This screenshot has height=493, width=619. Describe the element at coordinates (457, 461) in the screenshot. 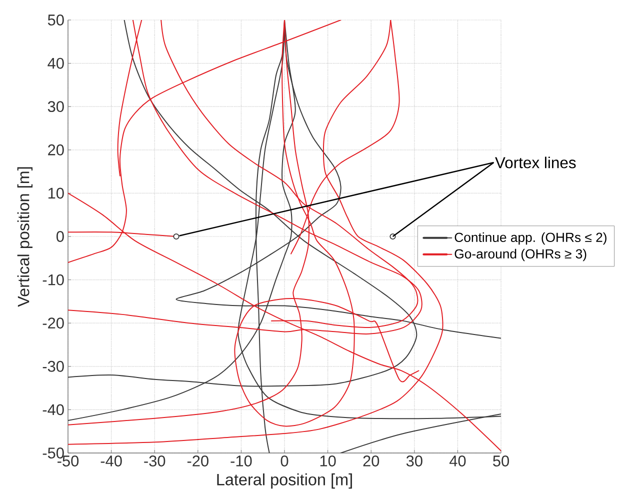

I see `x-tick-label: 40` at that location.